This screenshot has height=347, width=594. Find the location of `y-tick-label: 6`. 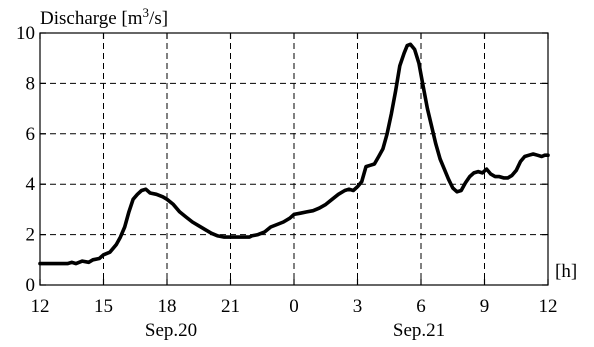

y-tick-label: 6 is located at coordinates (31, 134).